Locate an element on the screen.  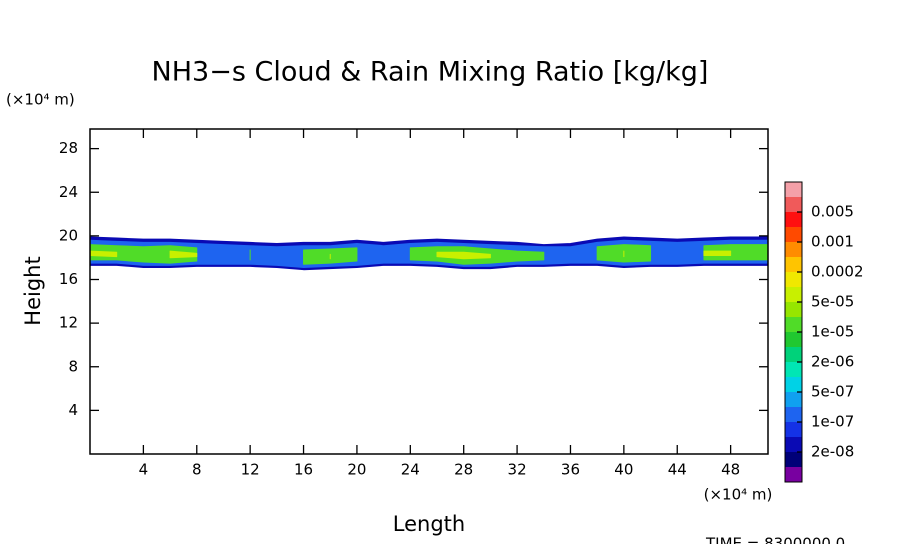
y-axis-label: Height is located at coordinates (33, 290).